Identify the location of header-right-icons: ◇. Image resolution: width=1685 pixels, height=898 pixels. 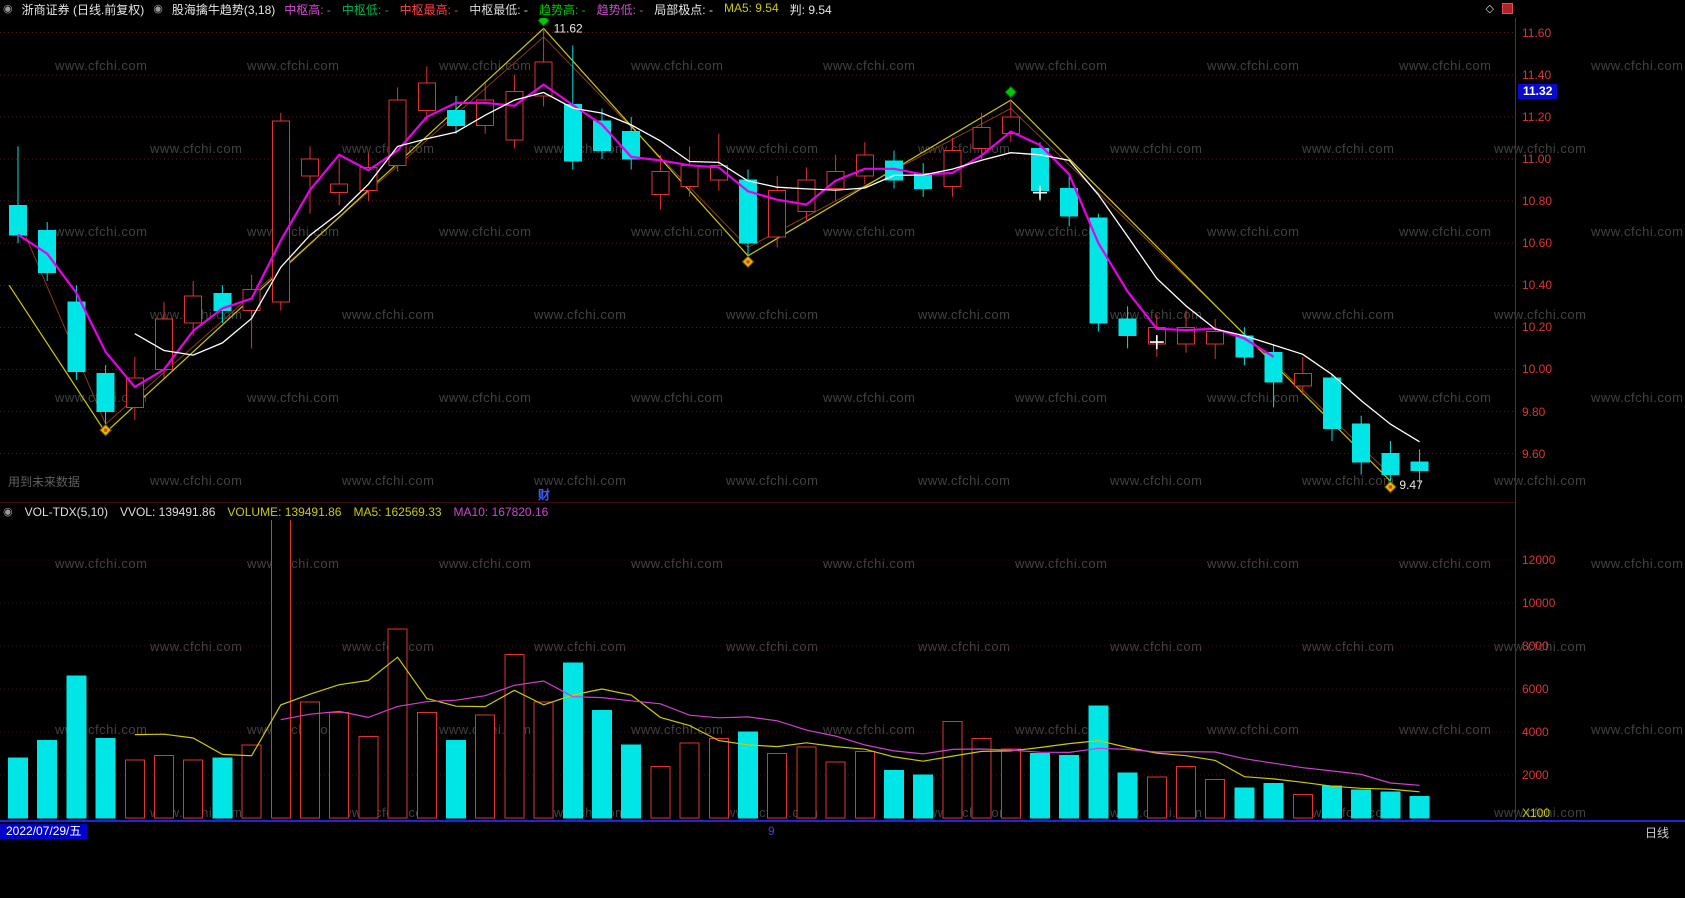
(1499, 8).